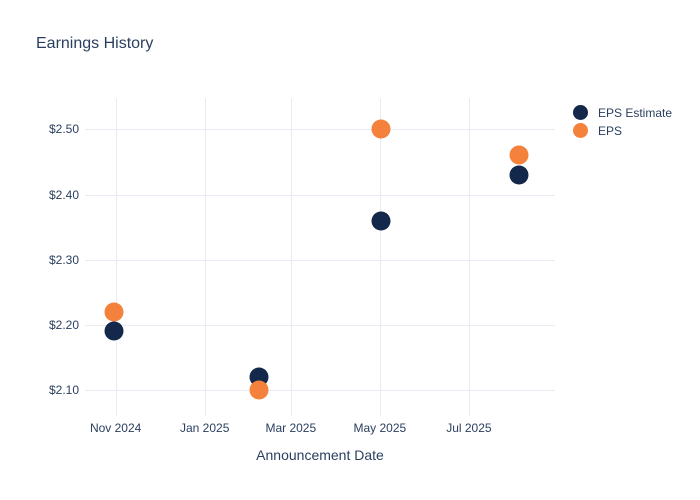 This screenshot has height=500, width=700. I want to click on legend: EPS Estimate EPS, so click(622, 123).